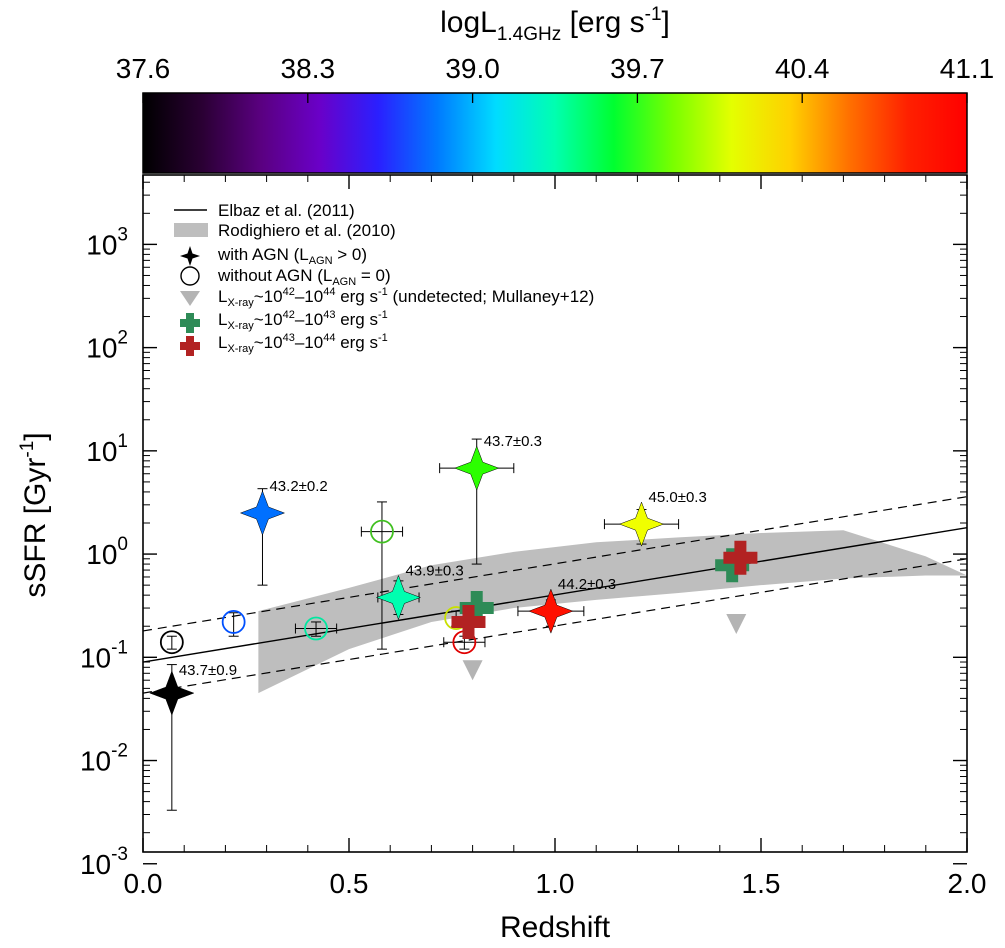 The image size is (1005, 948). What do you see at coordinates (107, 242) in the screenshot?
I see `y-tick-label: 10³` at bounding box center [107, 242].